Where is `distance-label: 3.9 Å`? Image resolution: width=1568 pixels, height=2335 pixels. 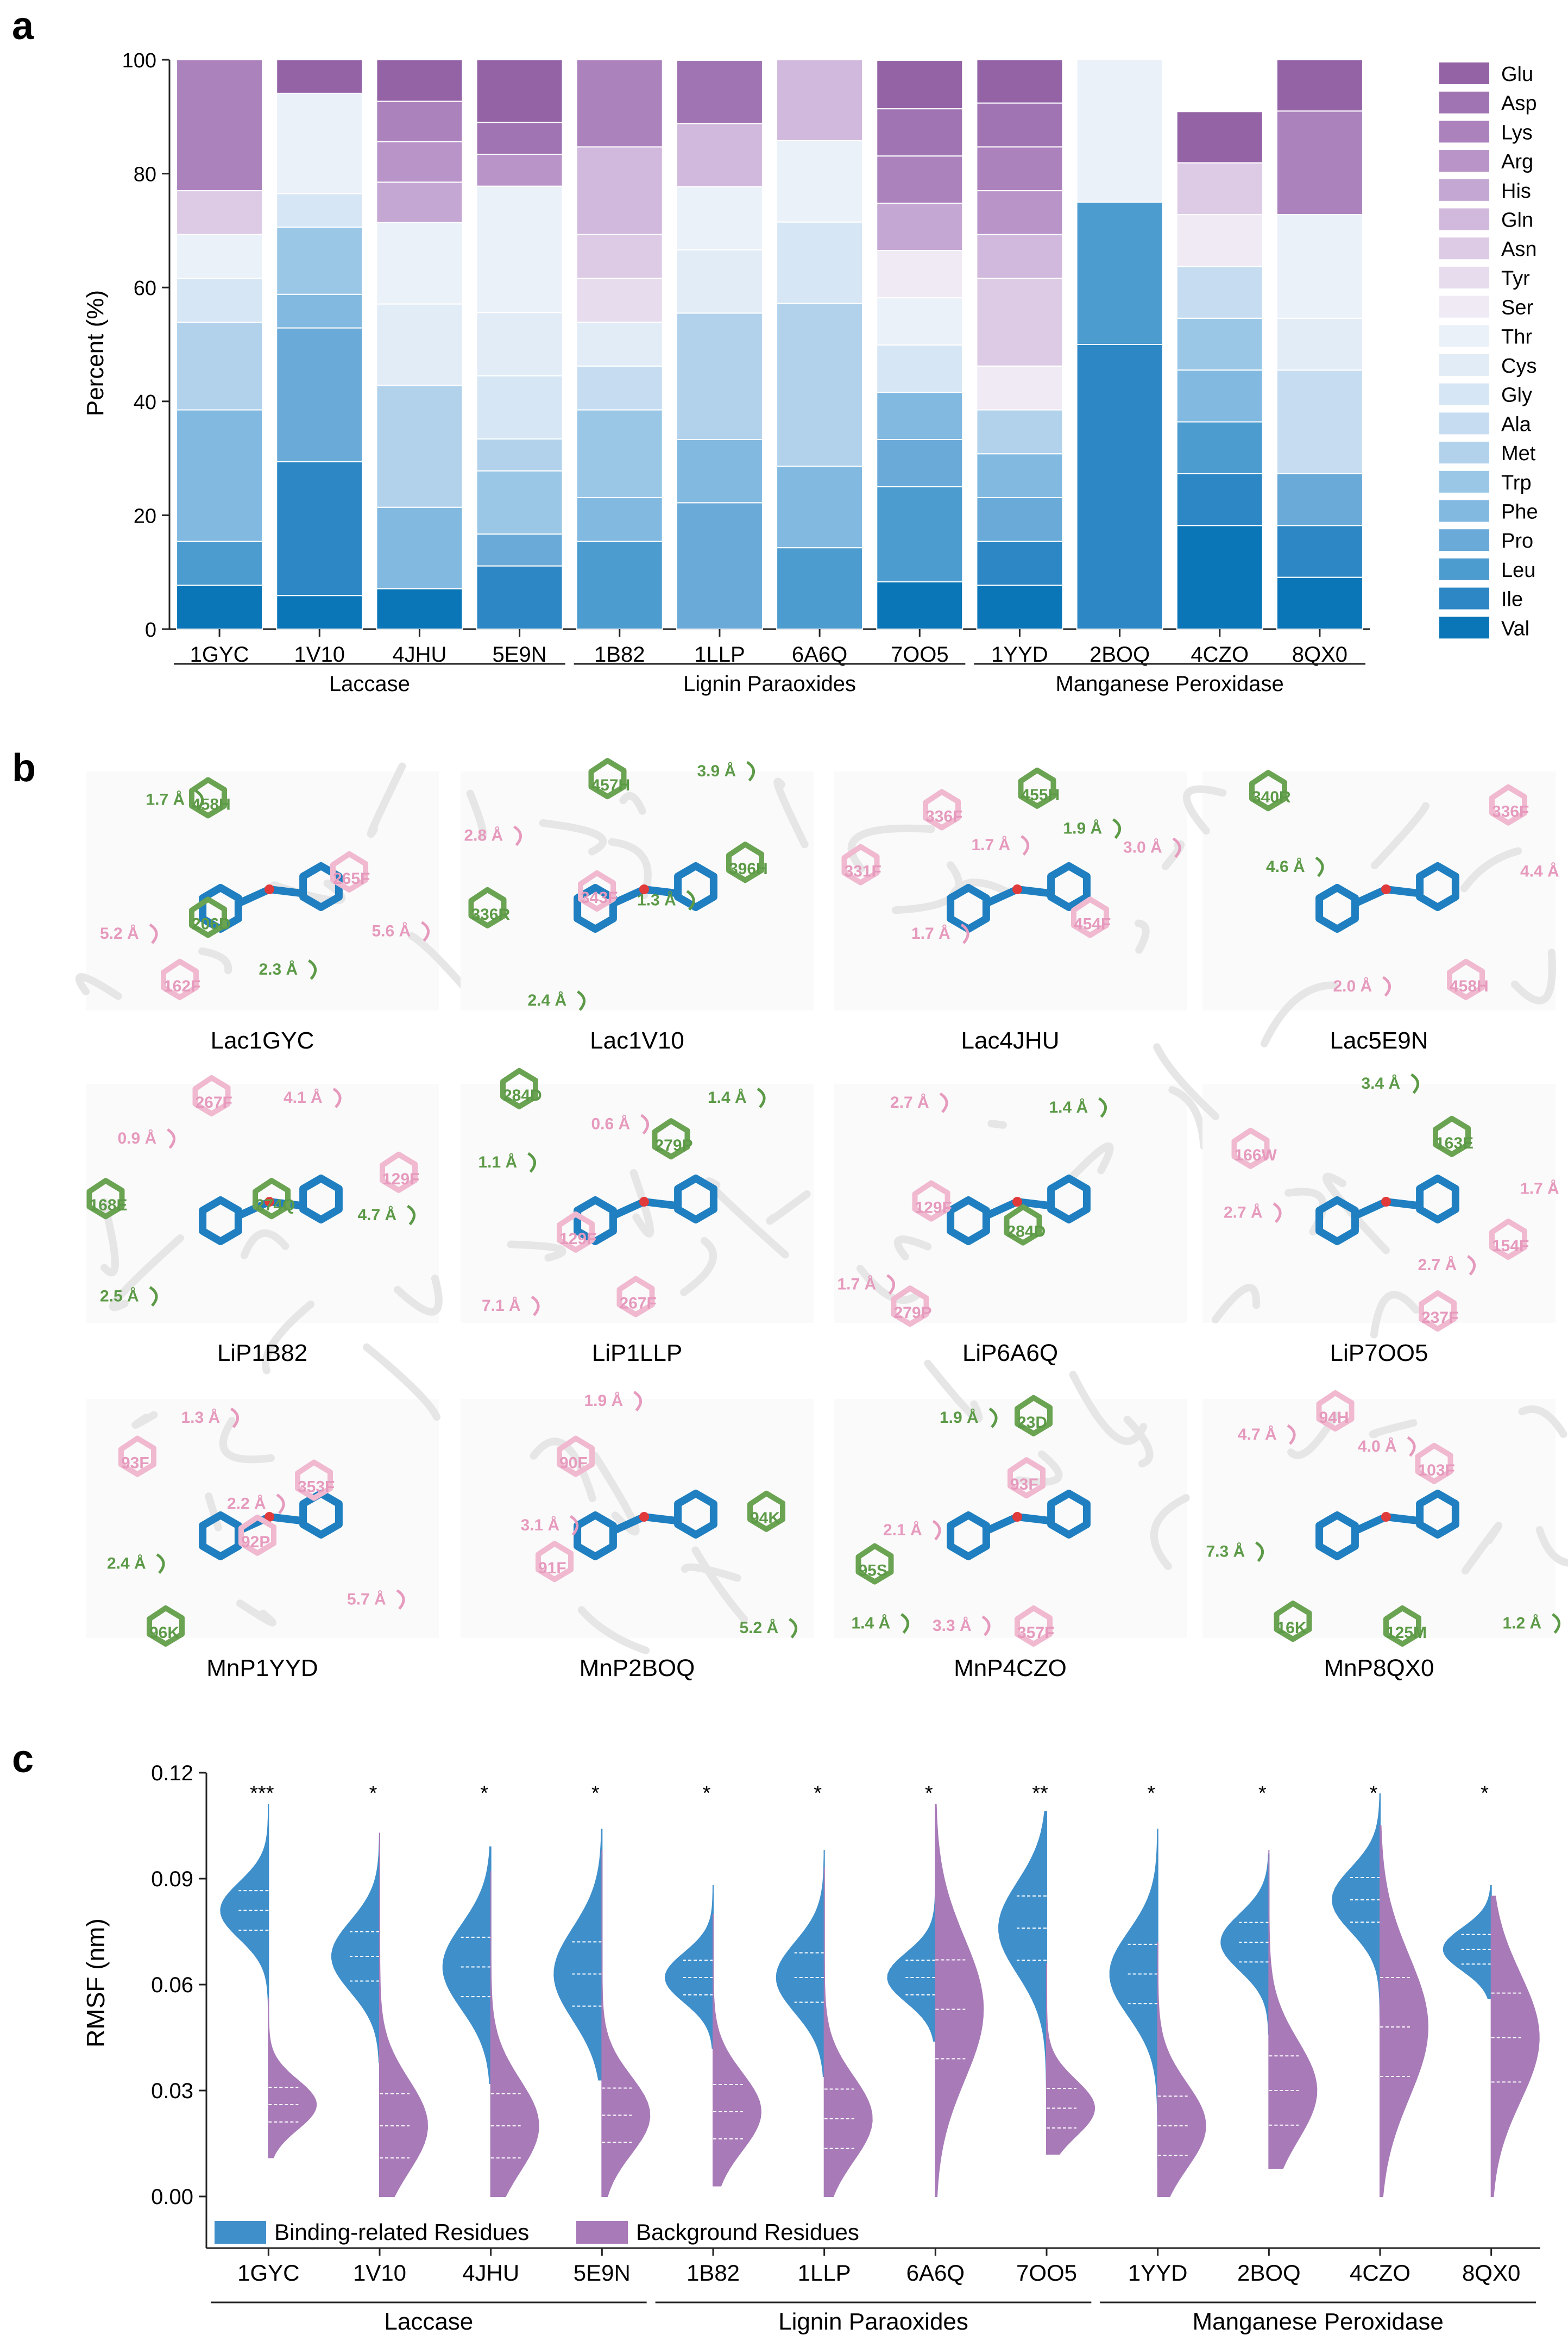 distance-label: 3.9 Å is located at coordinates (716, 771).